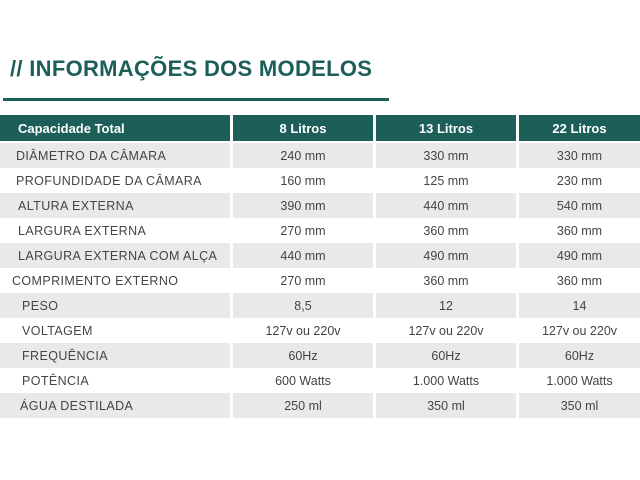  I want to click on table-row: LARGURA EXTERNA 270 mm 360 mm 360 mm, so click(320, 230).